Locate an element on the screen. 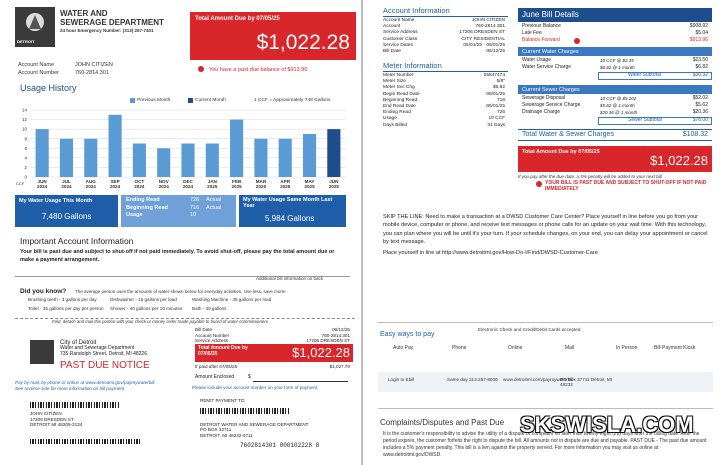 The height and width of the screenshot is (465, 723). summary-label: Previous Balance is located at coordinates (541, 26).